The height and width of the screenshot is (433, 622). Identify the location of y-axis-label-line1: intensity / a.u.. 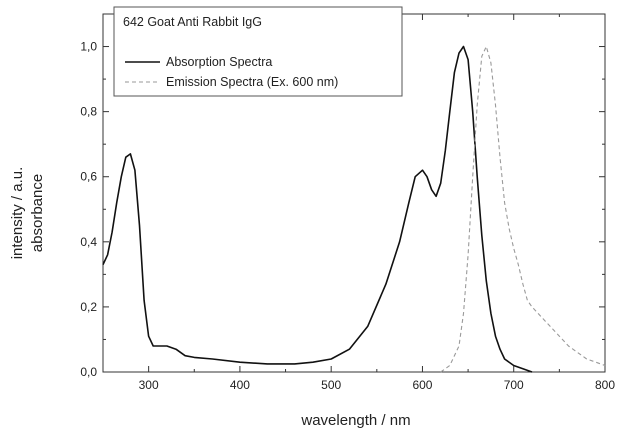
(17, 213).